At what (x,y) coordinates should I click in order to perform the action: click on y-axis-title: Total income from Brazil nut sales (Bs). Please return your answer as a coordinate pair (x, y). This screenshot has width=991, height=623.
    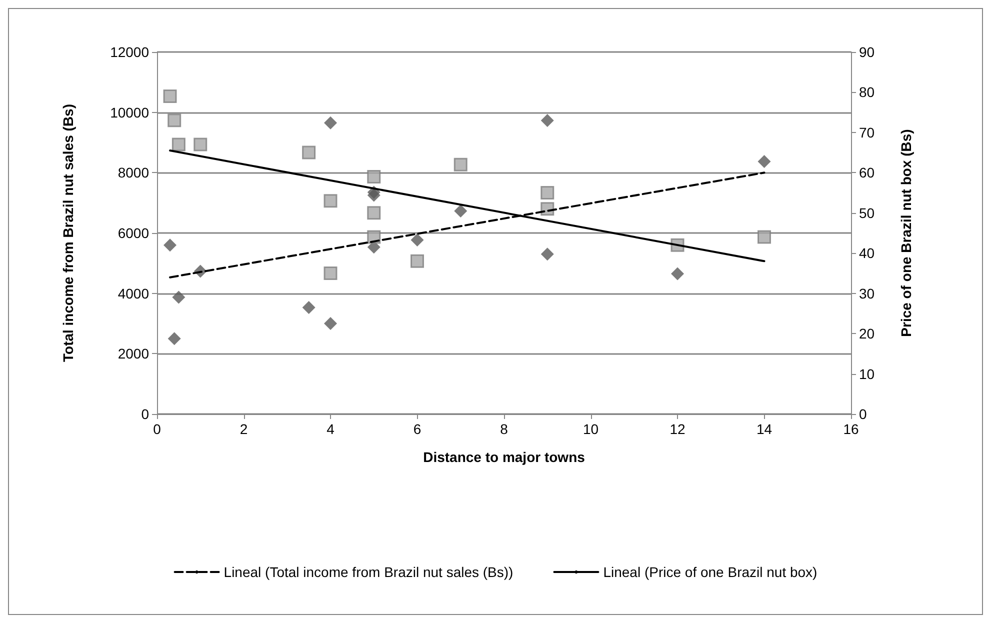
    Looking at the image, I should click on (68, 233).